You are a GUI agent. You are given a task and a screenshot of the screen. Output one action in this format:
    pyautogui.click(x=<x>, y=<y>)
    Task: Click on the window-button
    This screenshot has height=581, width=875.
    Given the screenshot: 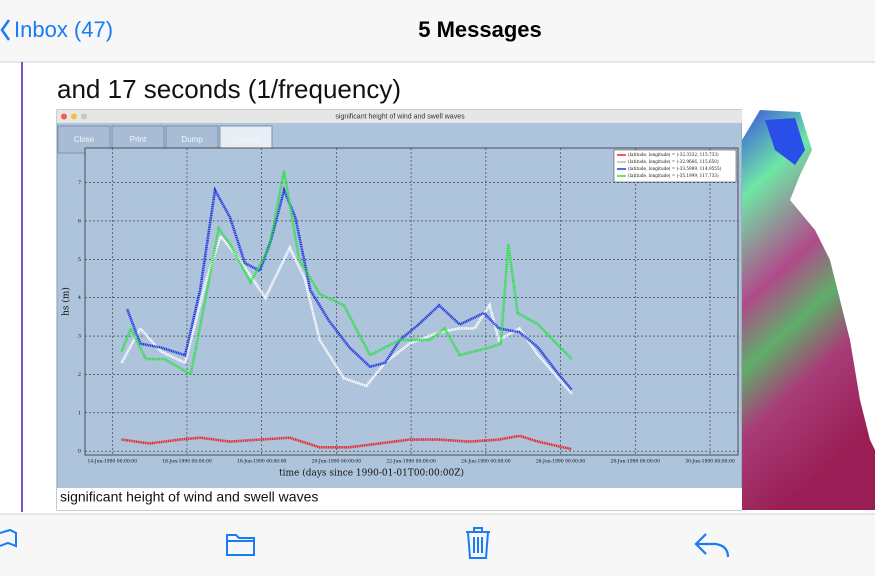 What is the action you would take?
    pyautogui.click(x=84, y=139)
    